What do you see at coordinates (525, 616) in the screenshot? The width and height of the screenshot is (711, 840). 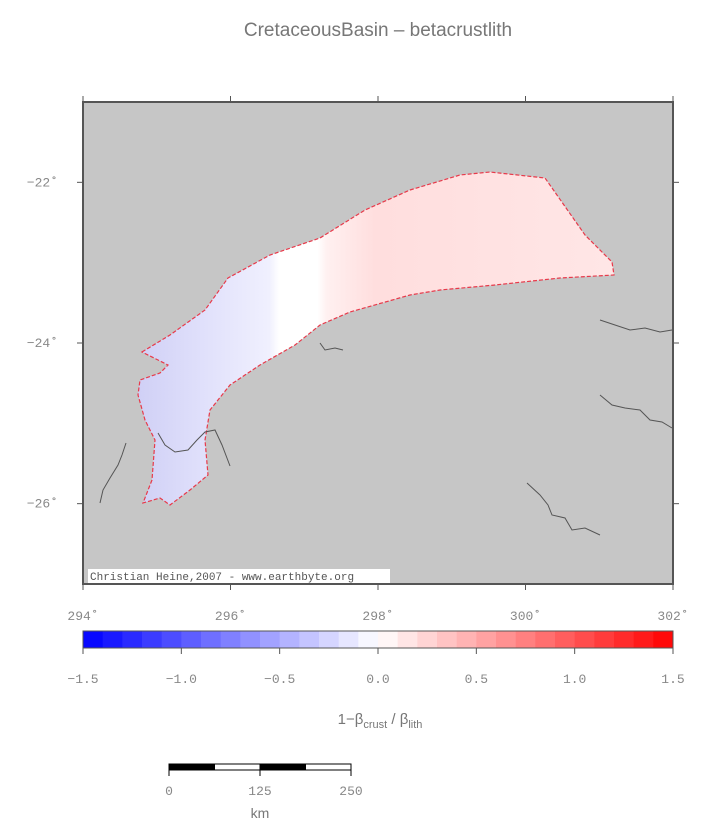 I see `lon-label: 300˚` at bounding box center [525, 616].